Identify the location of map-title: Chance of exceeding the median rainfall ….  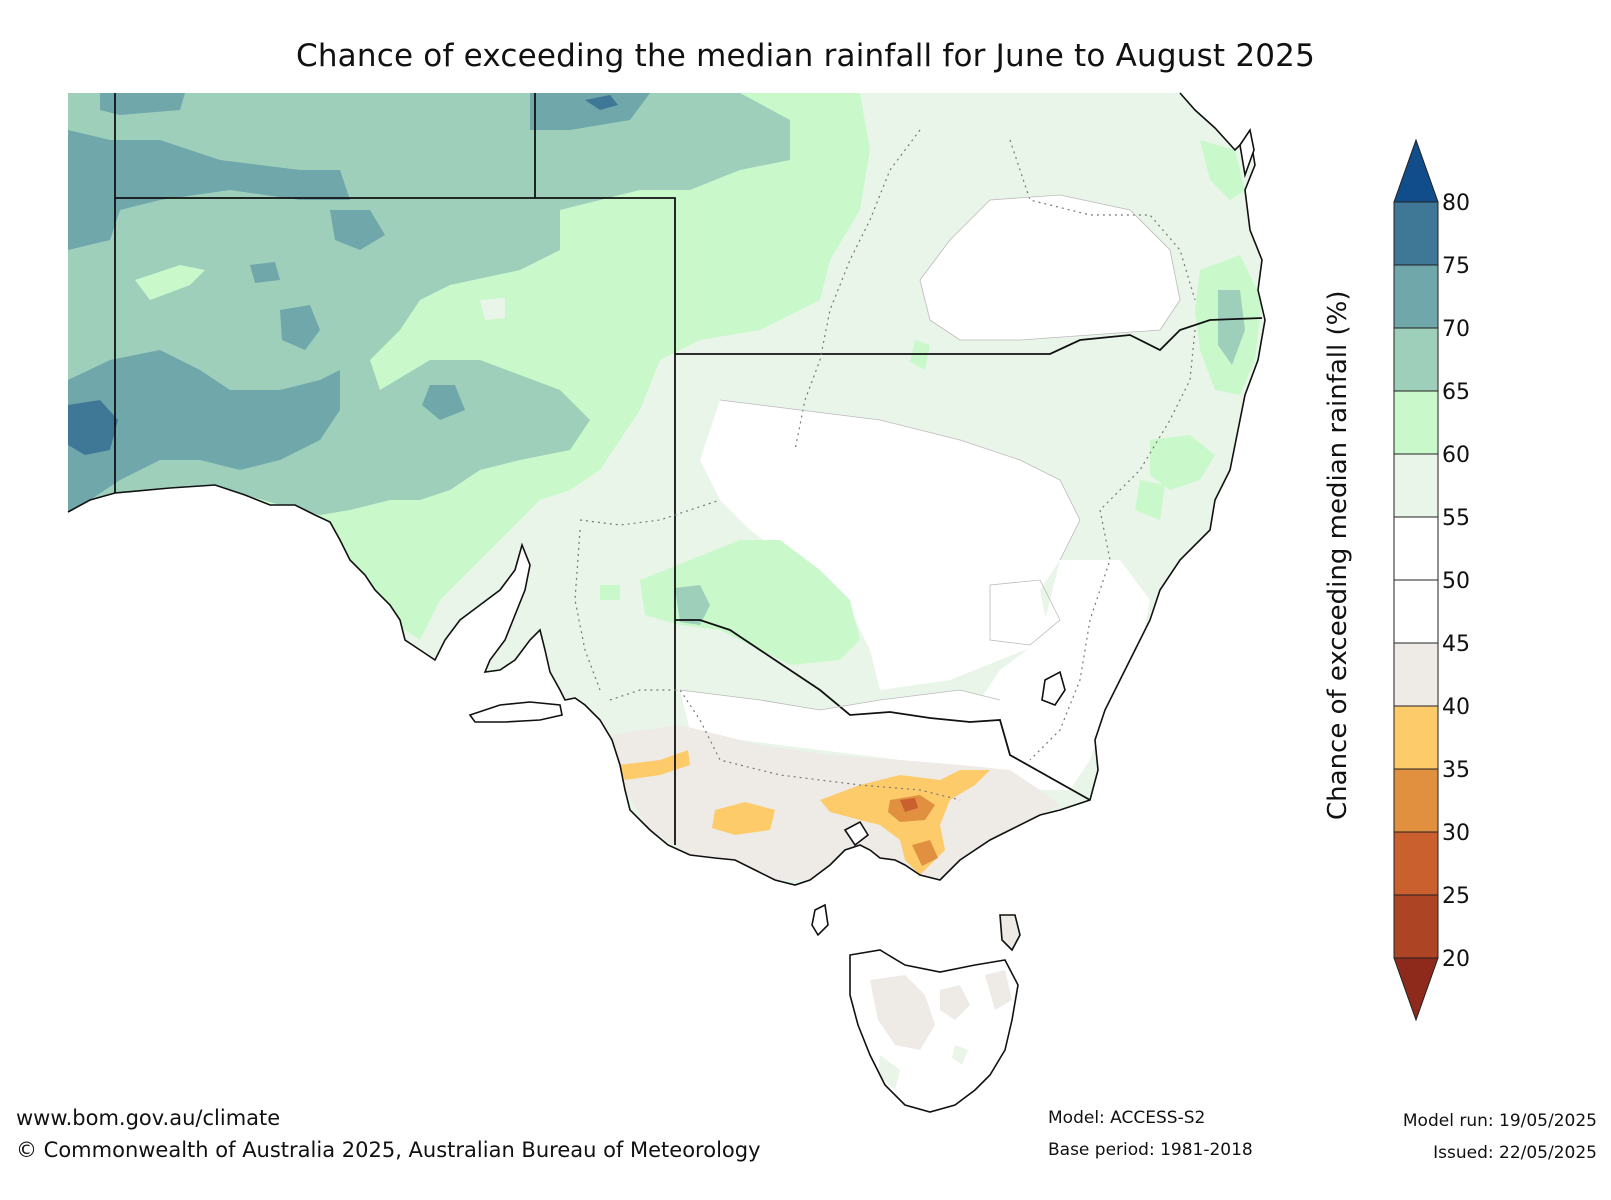
(805, 56).